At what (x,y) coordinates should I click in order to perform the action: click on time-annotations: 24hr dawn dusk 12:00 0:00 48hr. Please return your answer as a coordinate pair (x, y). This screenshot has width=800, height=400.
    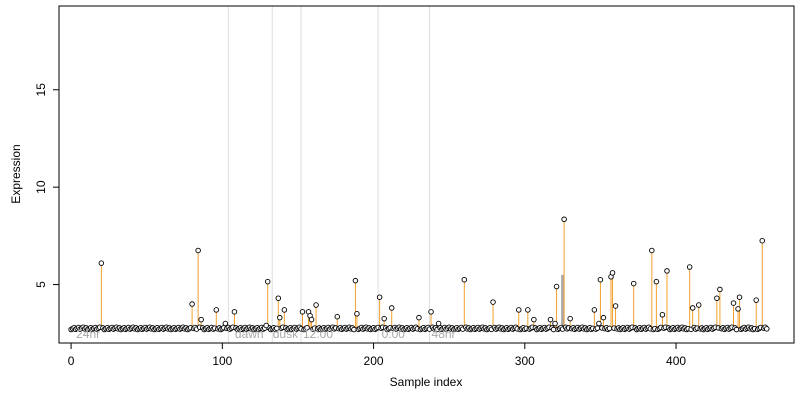
    Looking at the image, I should click on (265, 334).